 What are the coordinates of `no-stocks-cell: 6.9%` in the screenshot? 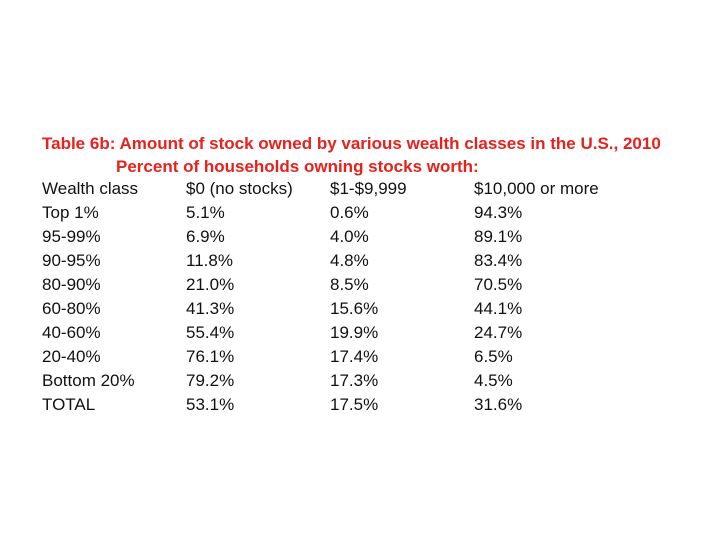 It's located at (205, 236).